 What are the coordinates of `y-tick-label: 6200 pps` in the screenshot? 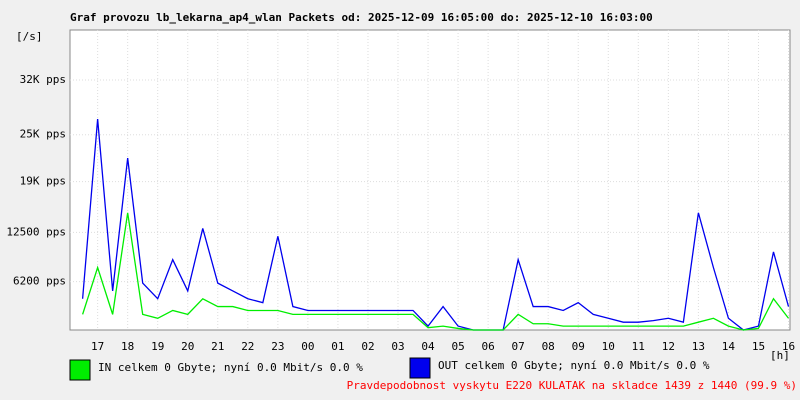 It's located at (39, 281).